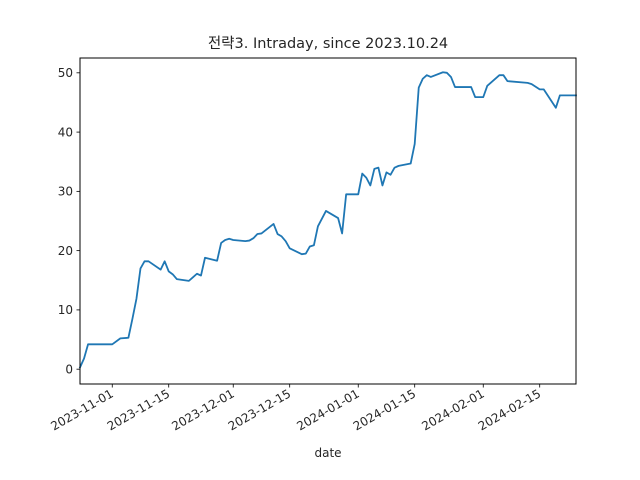 This screenshot has height=480, width=640. I want to click on y-axis: 0 10 20 30 40 50, so click(69, 221).